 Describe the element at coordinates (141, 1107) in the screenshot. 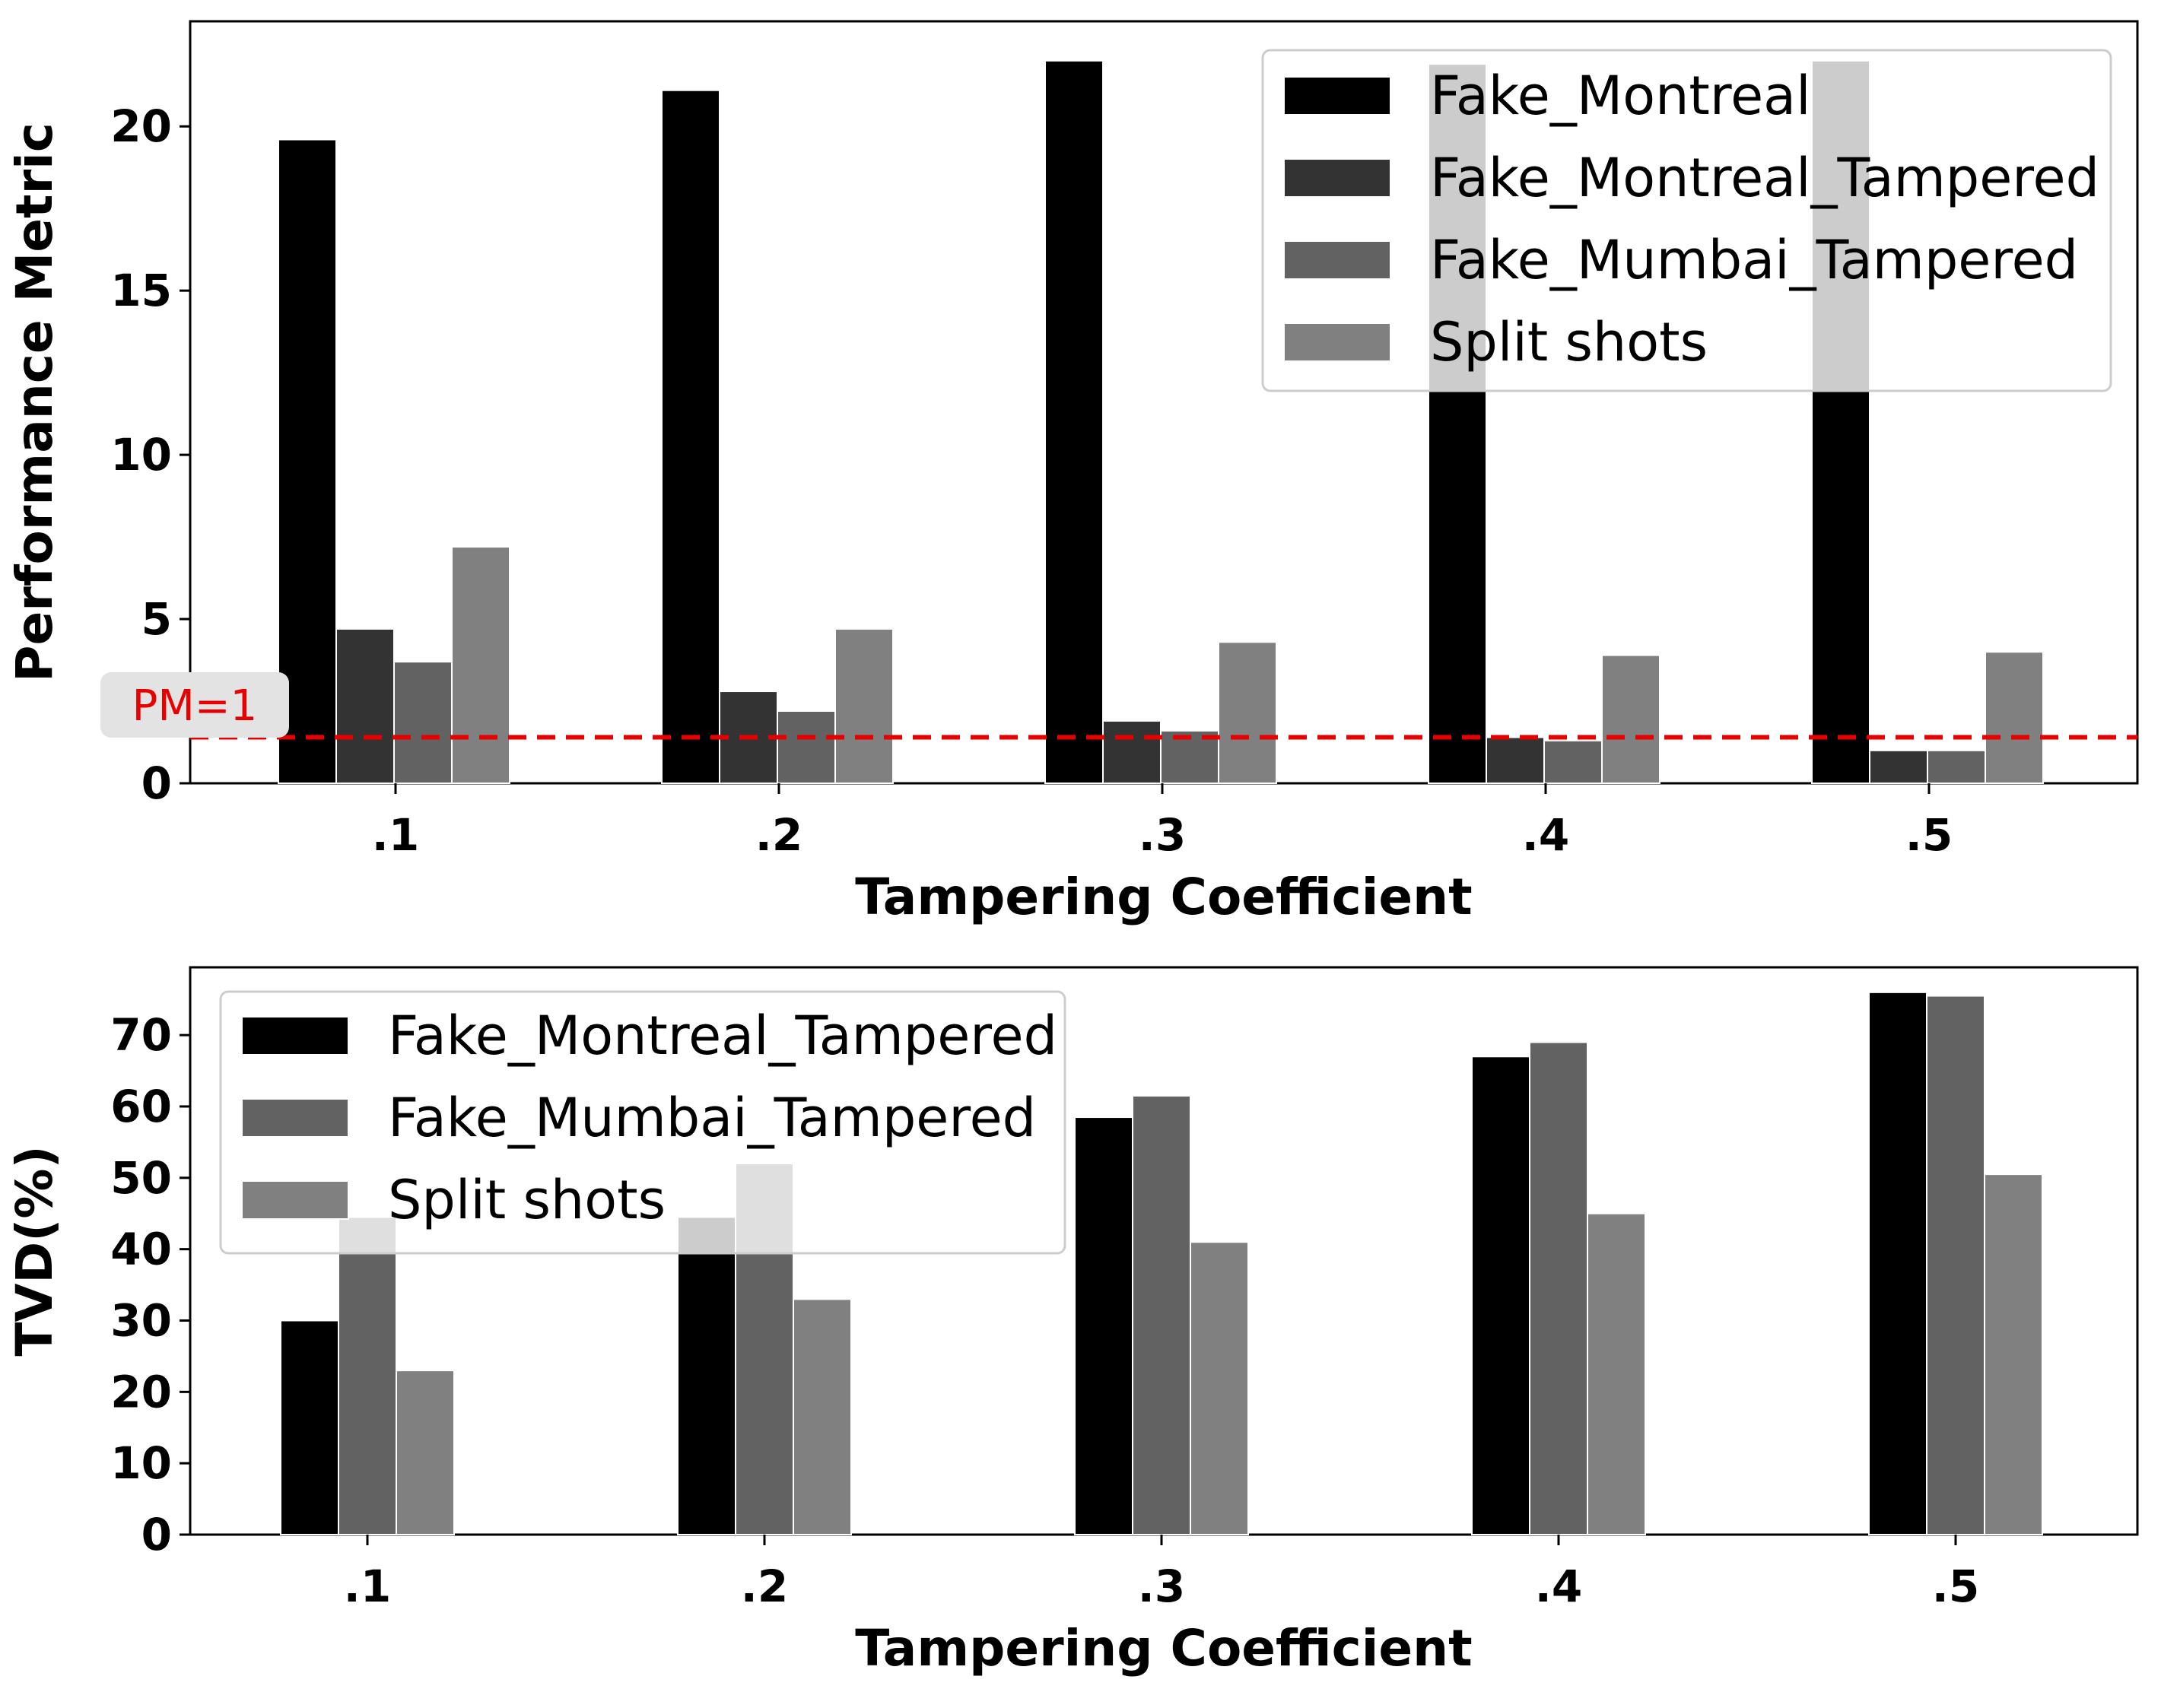

I see `y-tick-label: 60` at that location.